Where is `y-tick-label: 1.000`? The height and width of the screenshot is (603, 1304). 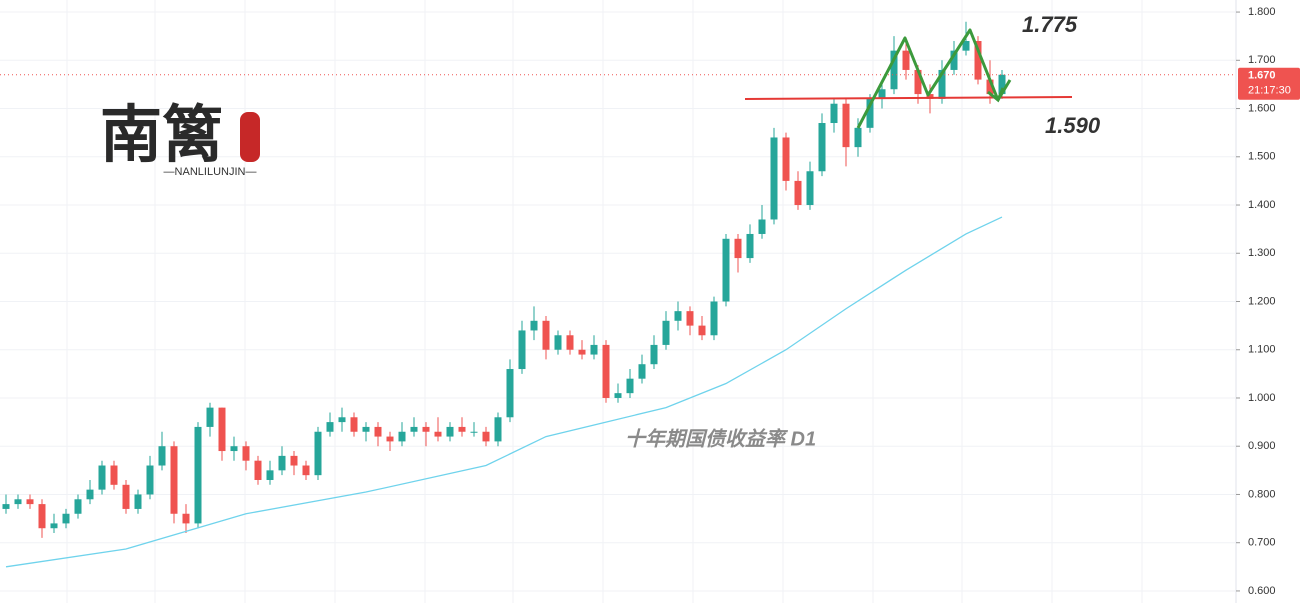 y-tick-label: 1.000 is located at coordinates (1262, 398).